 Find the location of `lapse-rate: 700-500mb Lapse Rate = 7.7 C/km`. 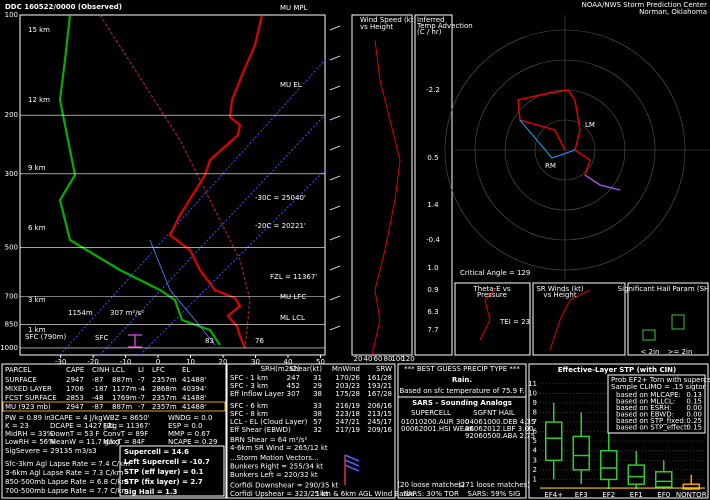

lapse-rate: 700-500mb Lapse Rate = 7.7 C/km is located at coordinates (67, 491).